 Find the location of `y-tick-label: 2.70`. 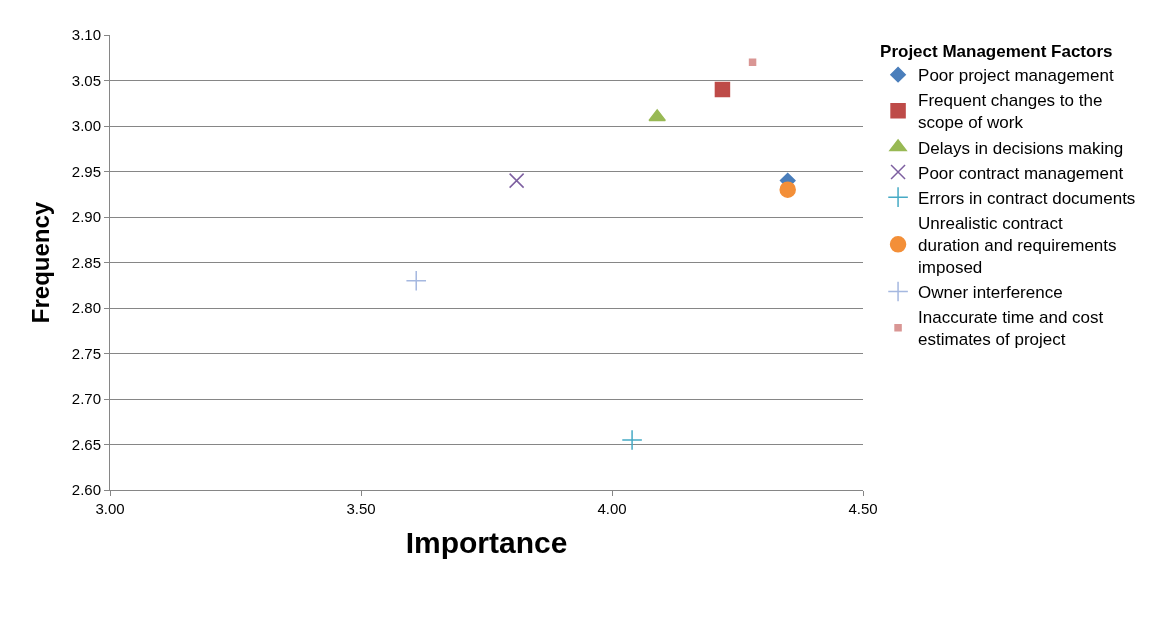

y-tick-label: 2.70 is located at coordinates (86, 399).